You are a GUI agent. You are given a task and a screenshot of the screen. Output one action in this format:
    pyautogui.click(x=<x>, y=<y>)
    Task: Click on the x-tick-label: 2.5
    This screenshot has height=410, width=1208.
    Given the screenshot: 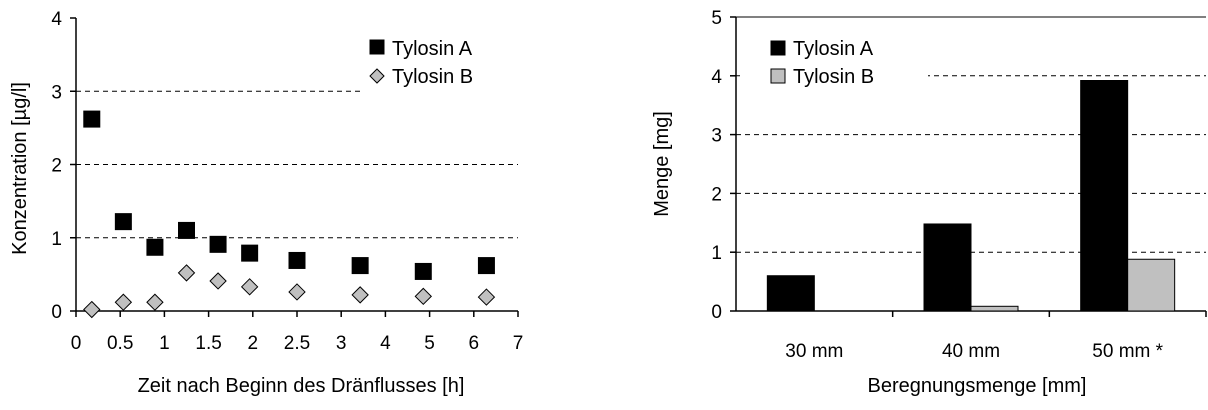 What is the action you would take?
    pyautogui.click(x=297, y=343)
    